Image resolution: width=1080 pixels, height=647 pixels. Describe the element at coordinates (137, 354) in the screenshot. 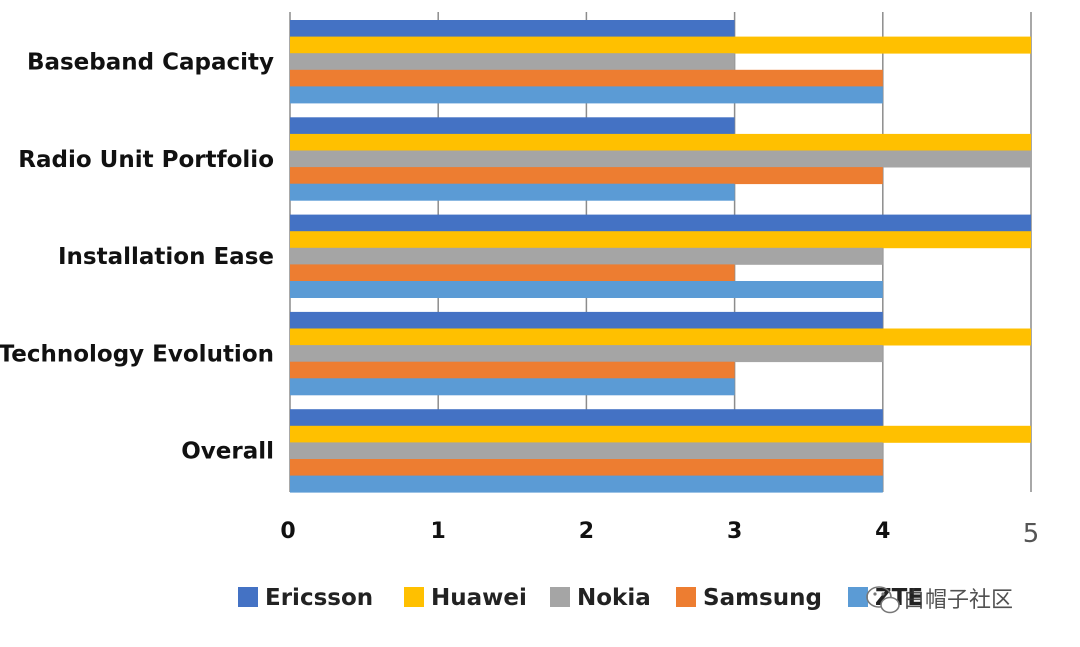

I see `category-label: Technology Evolution` at that location.